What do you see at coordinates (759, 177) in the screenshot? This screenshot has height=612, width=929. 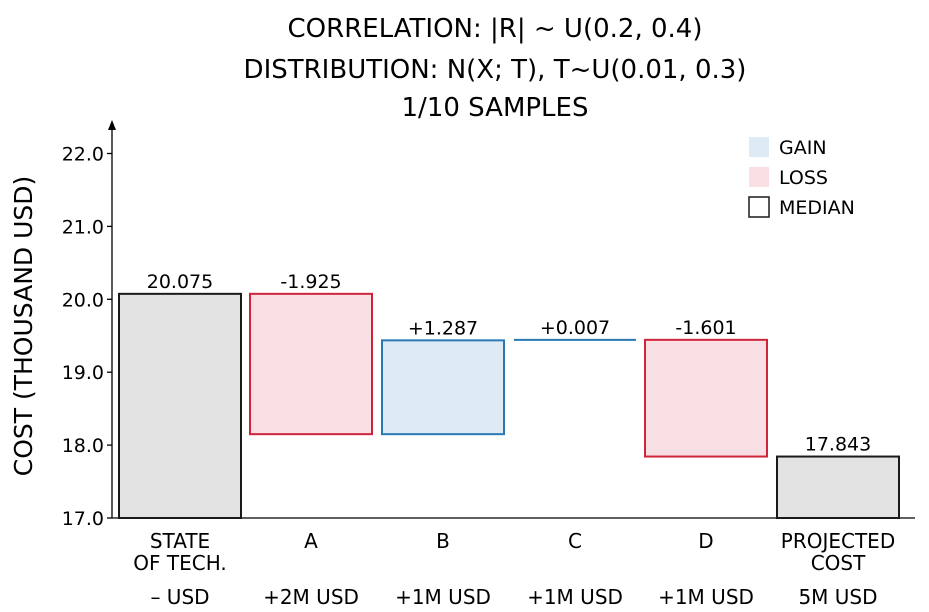 I see `legend-swatch-loss` at bounding box center [759, 177].